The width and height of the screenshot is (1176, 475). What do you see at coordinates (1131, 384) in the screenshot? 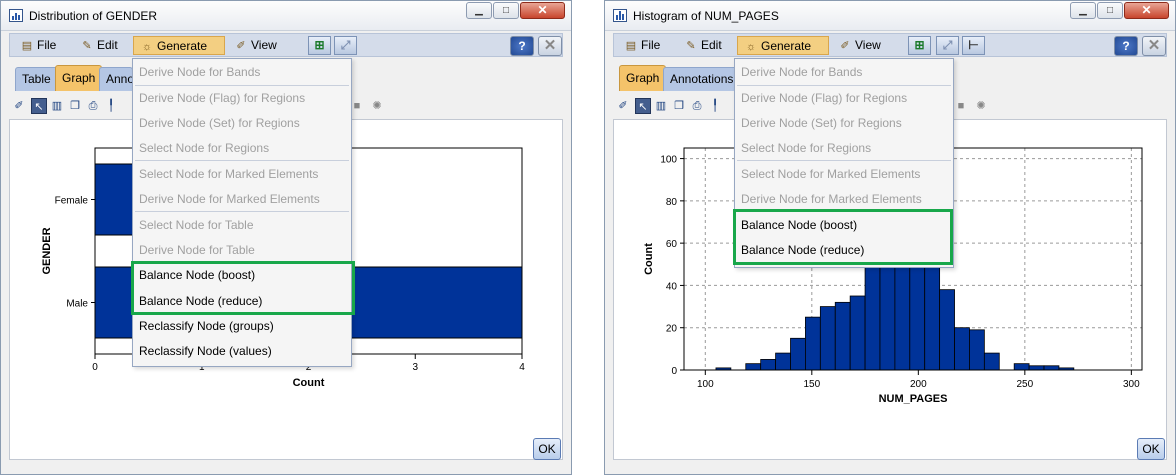
I see `x-tick-label: 300` at bounding box center [1131, 384].